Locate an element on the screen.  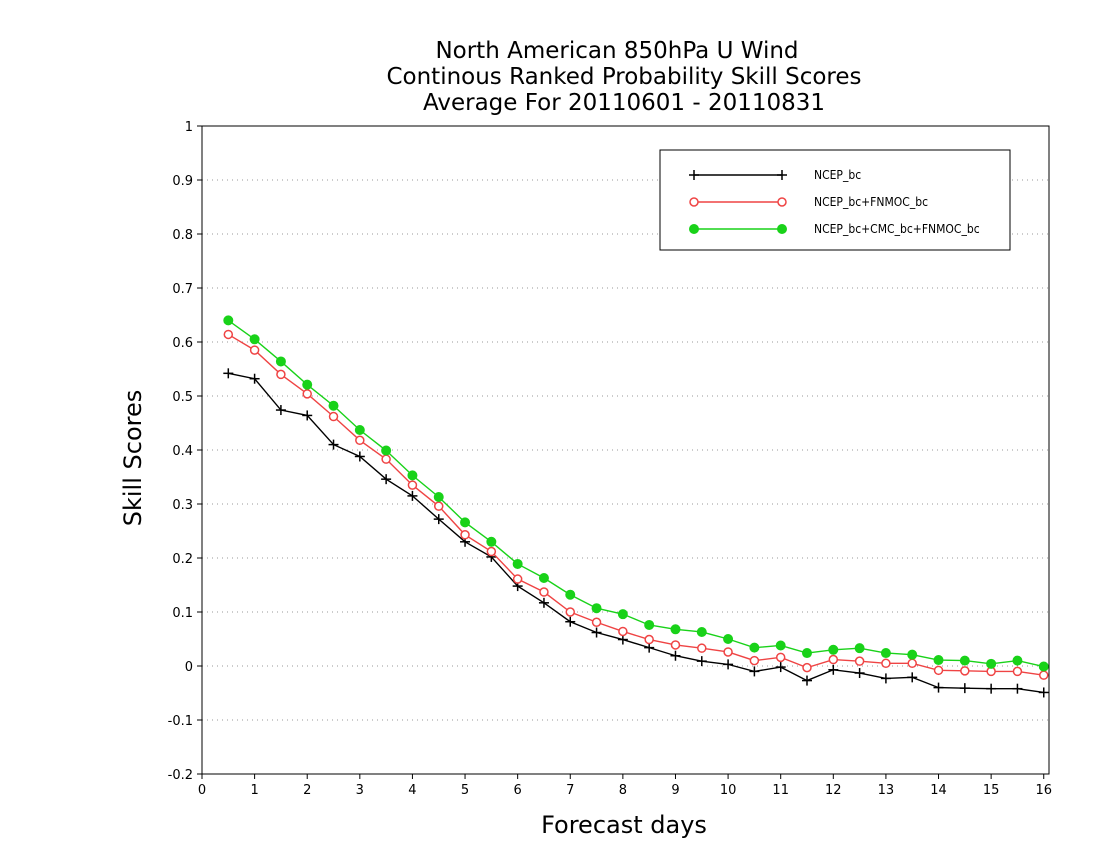
y-tick-label: 0.5 is located at coordinates (182, 397).